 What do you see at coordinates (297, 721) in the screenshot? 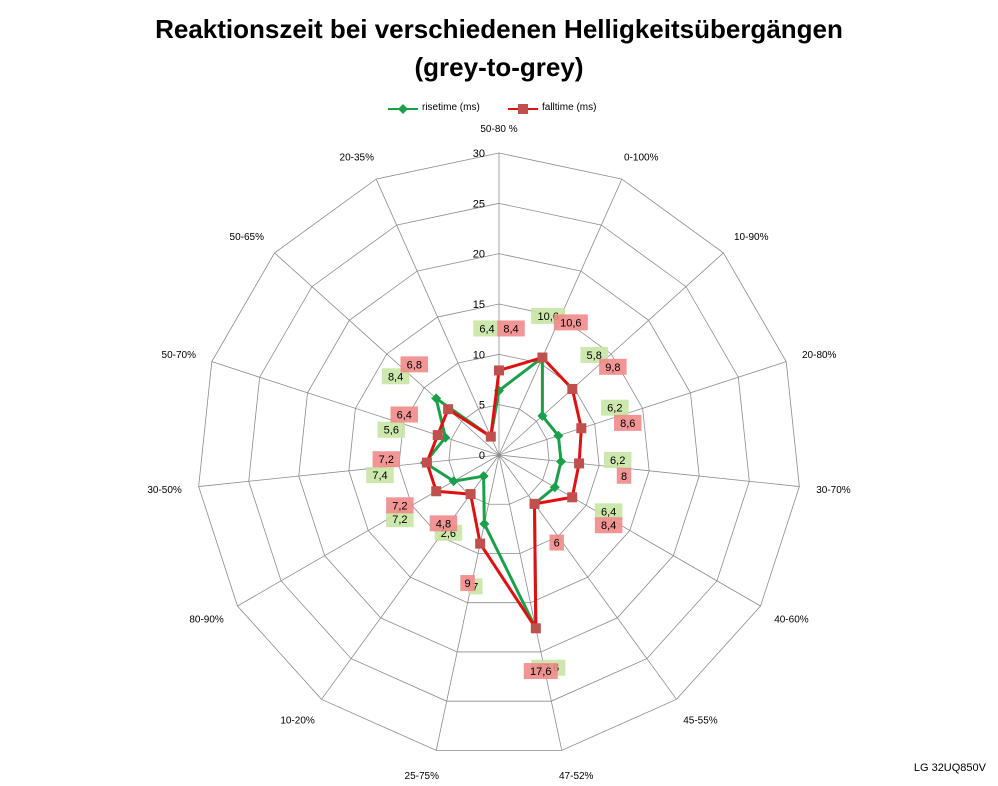
I see `category-label: 10-20%` at bounding box center [297, 721].